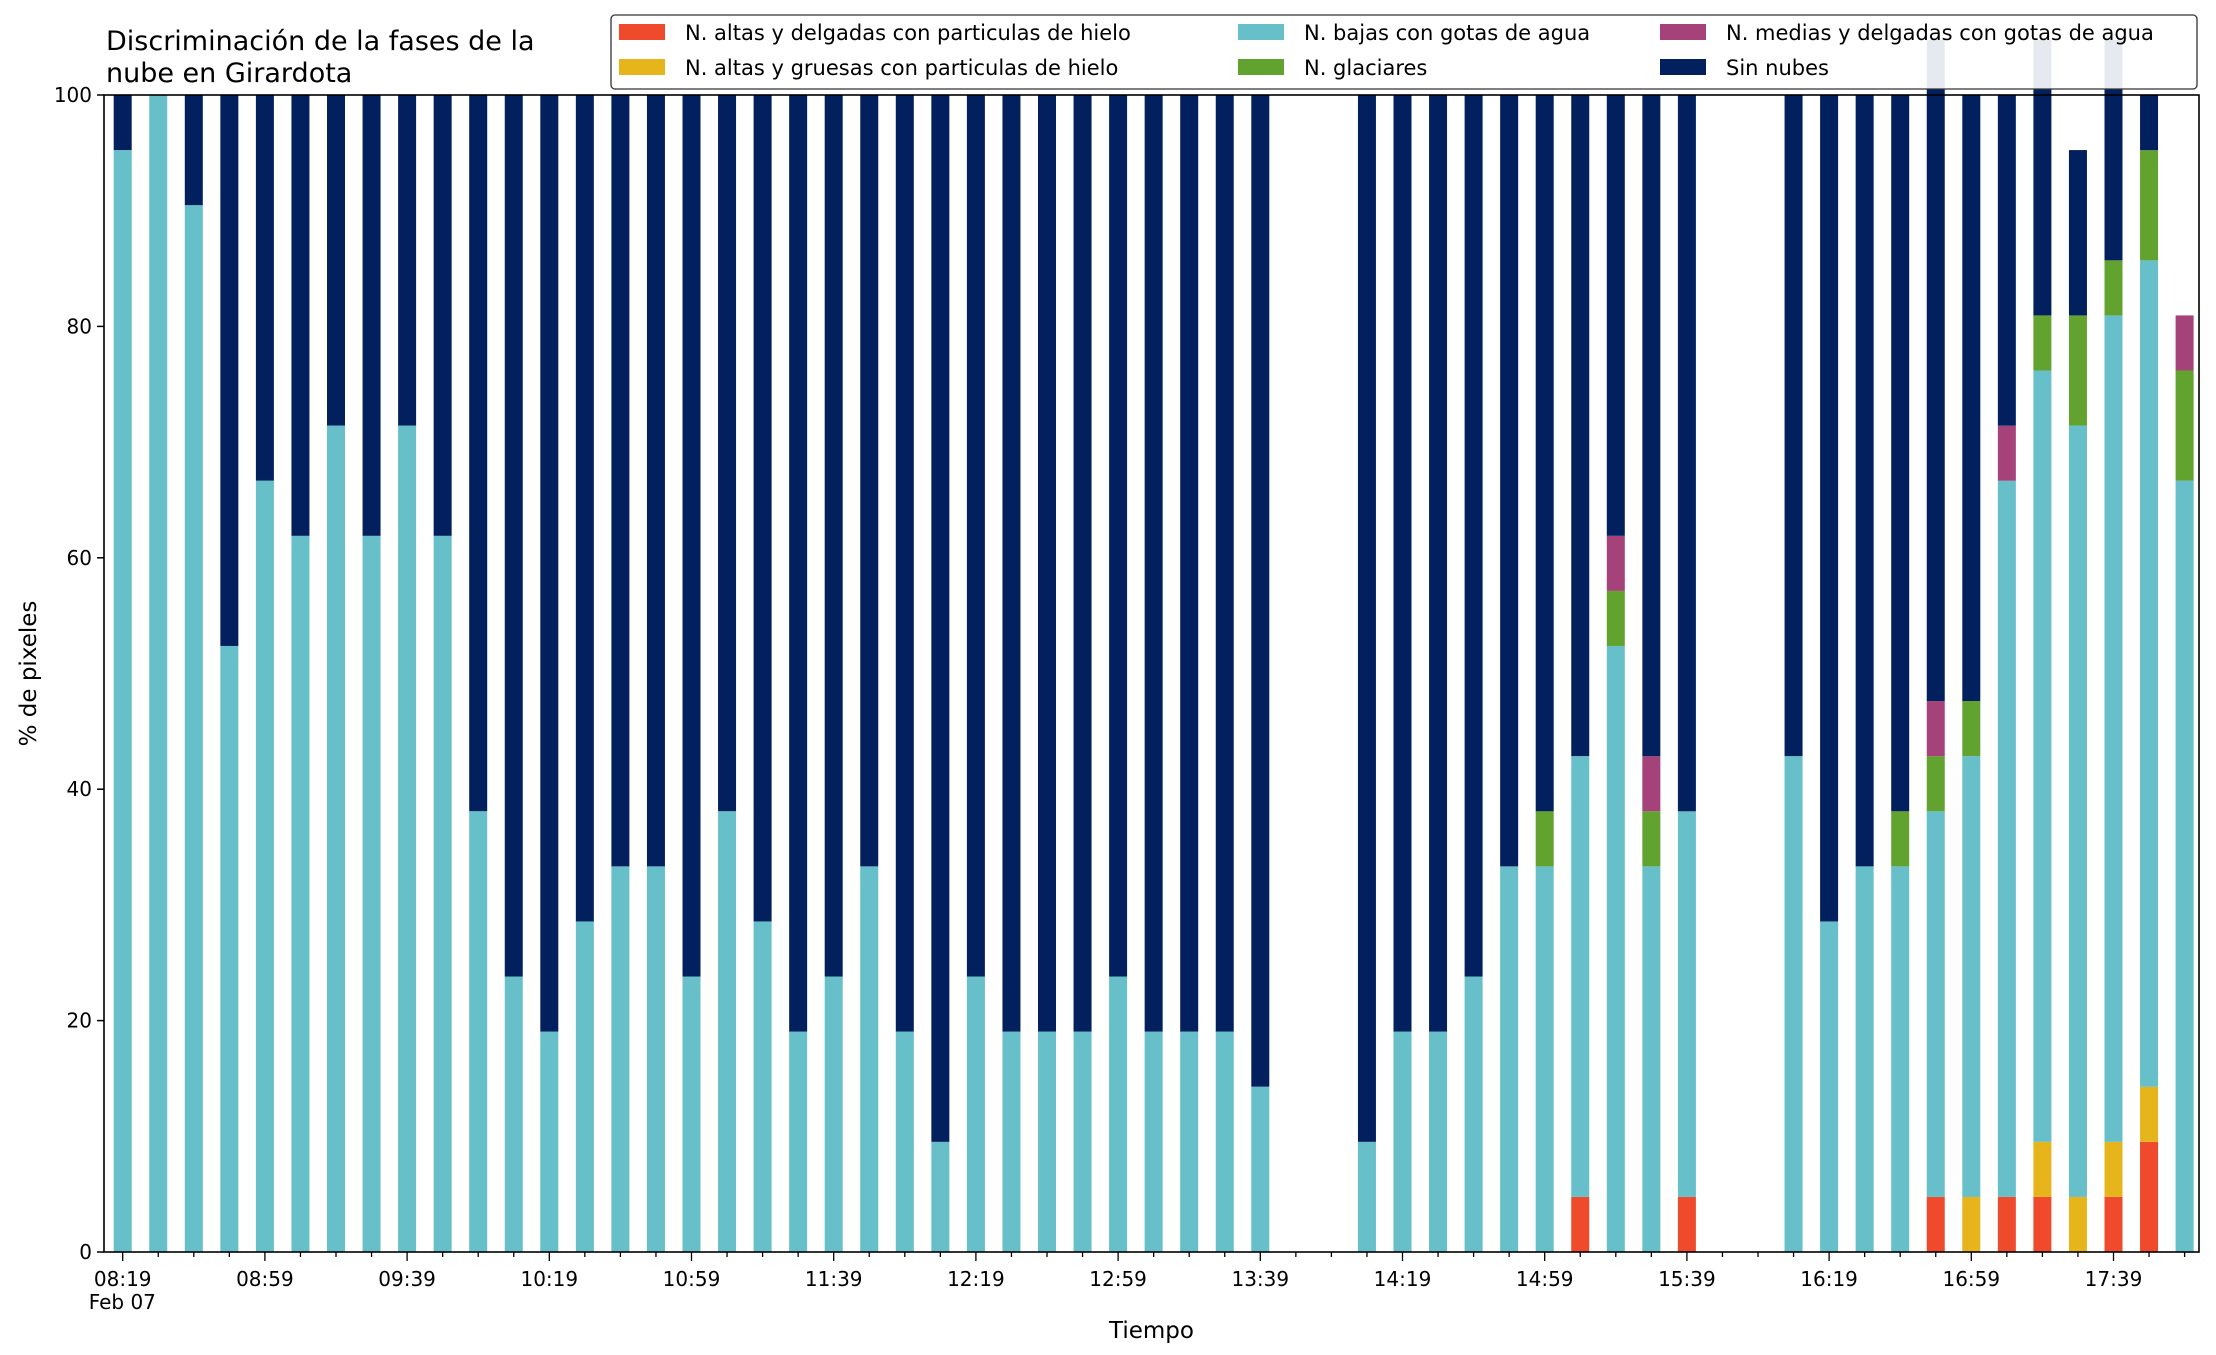 This screenshot has width=2216, height=1355. I want to click on bar-segment-49-s5, so click(1864, 481).